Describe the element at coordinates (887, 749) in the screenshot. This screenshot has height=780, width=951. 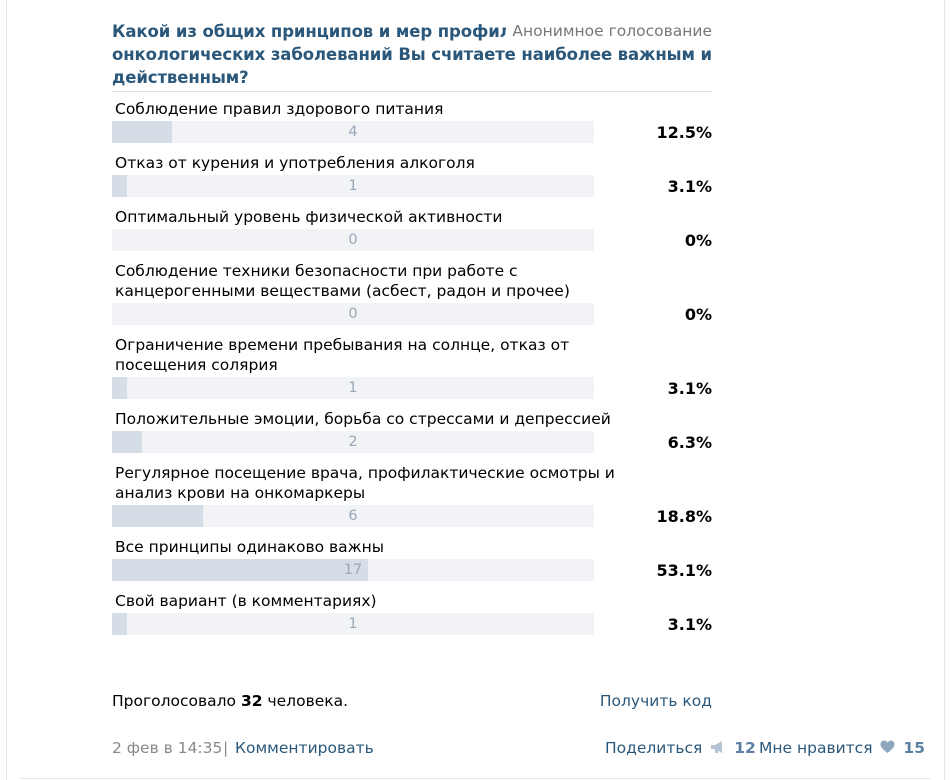
I see `heart-icon` at that location.